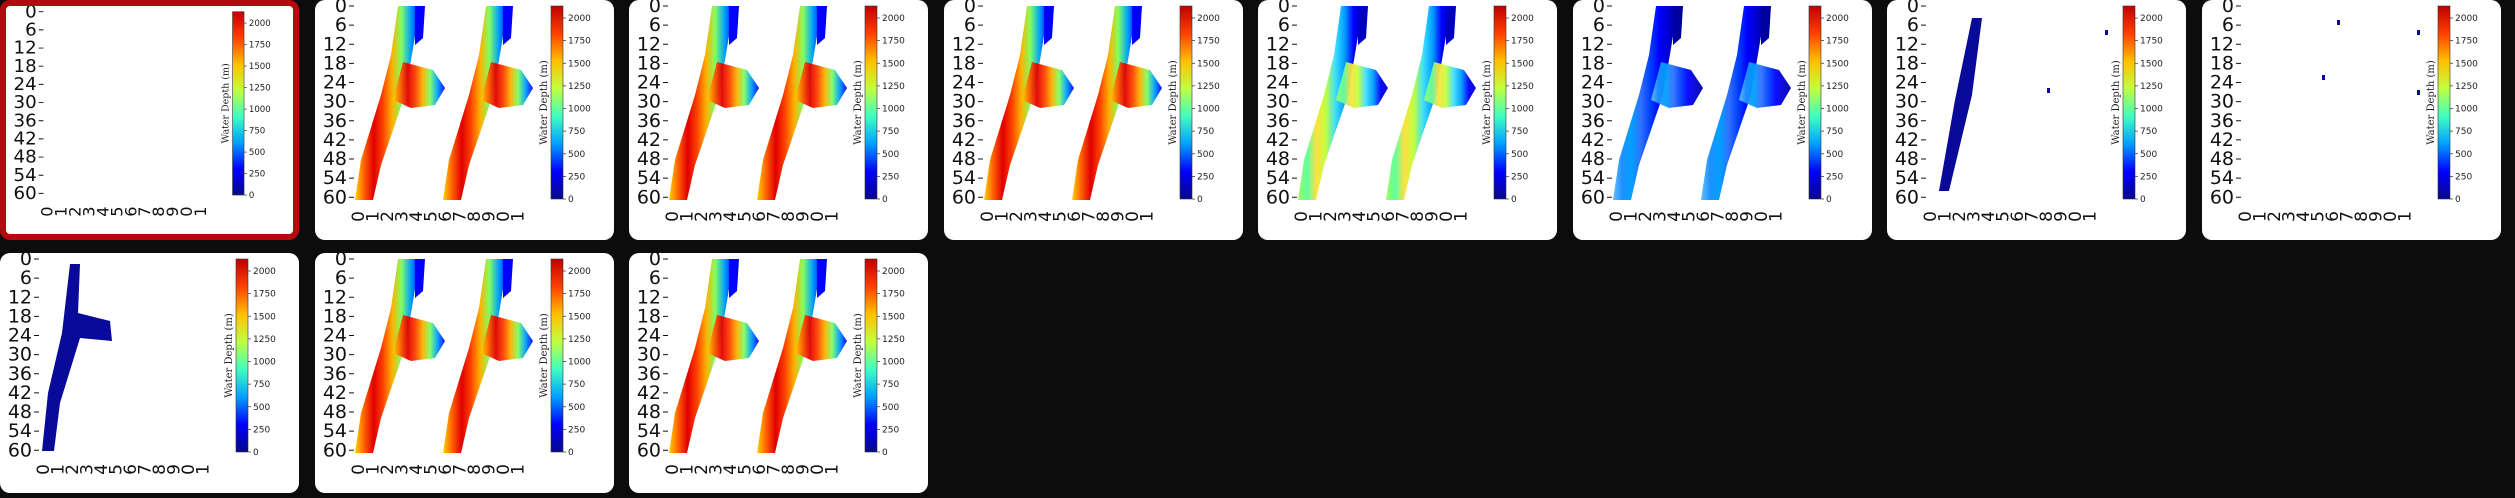  I want to click on colorbar-tick-label: 750, so click(2148, 132).